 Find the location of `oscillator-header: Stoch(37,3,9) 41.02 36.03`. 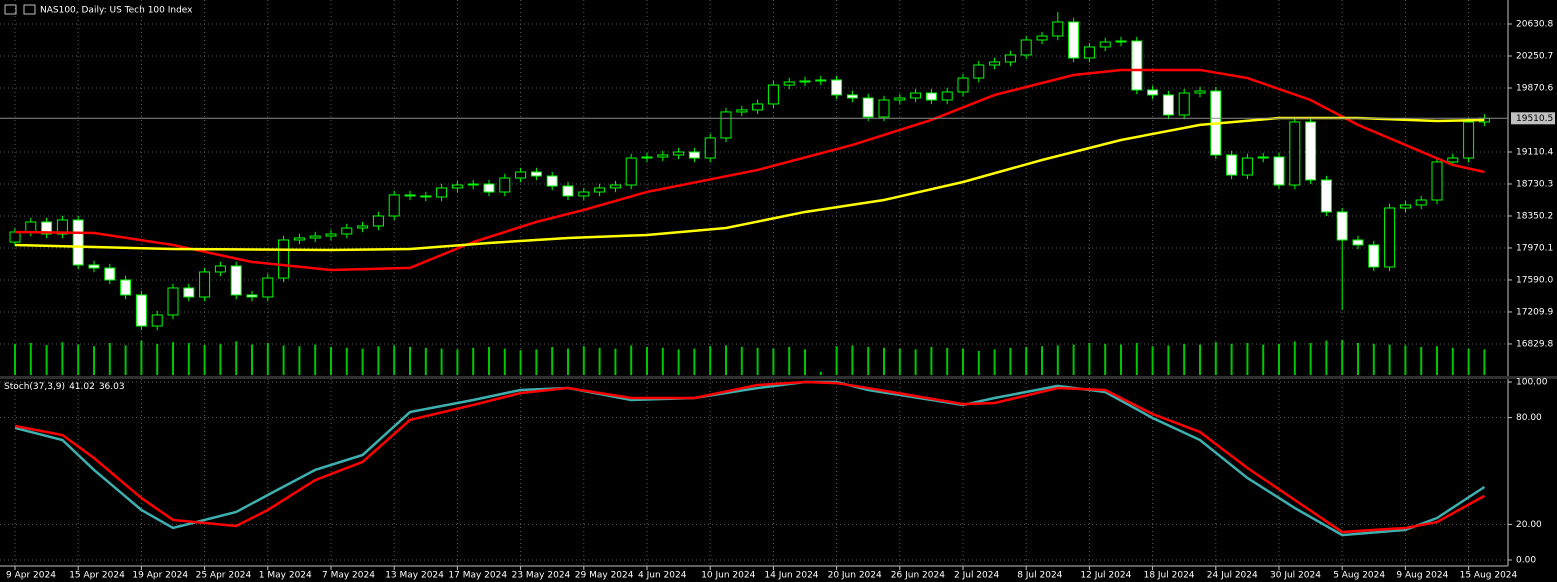

oscillator-header: Stoch(37,3,9) 41.02 36.03 is located at coordinates (64, 387).